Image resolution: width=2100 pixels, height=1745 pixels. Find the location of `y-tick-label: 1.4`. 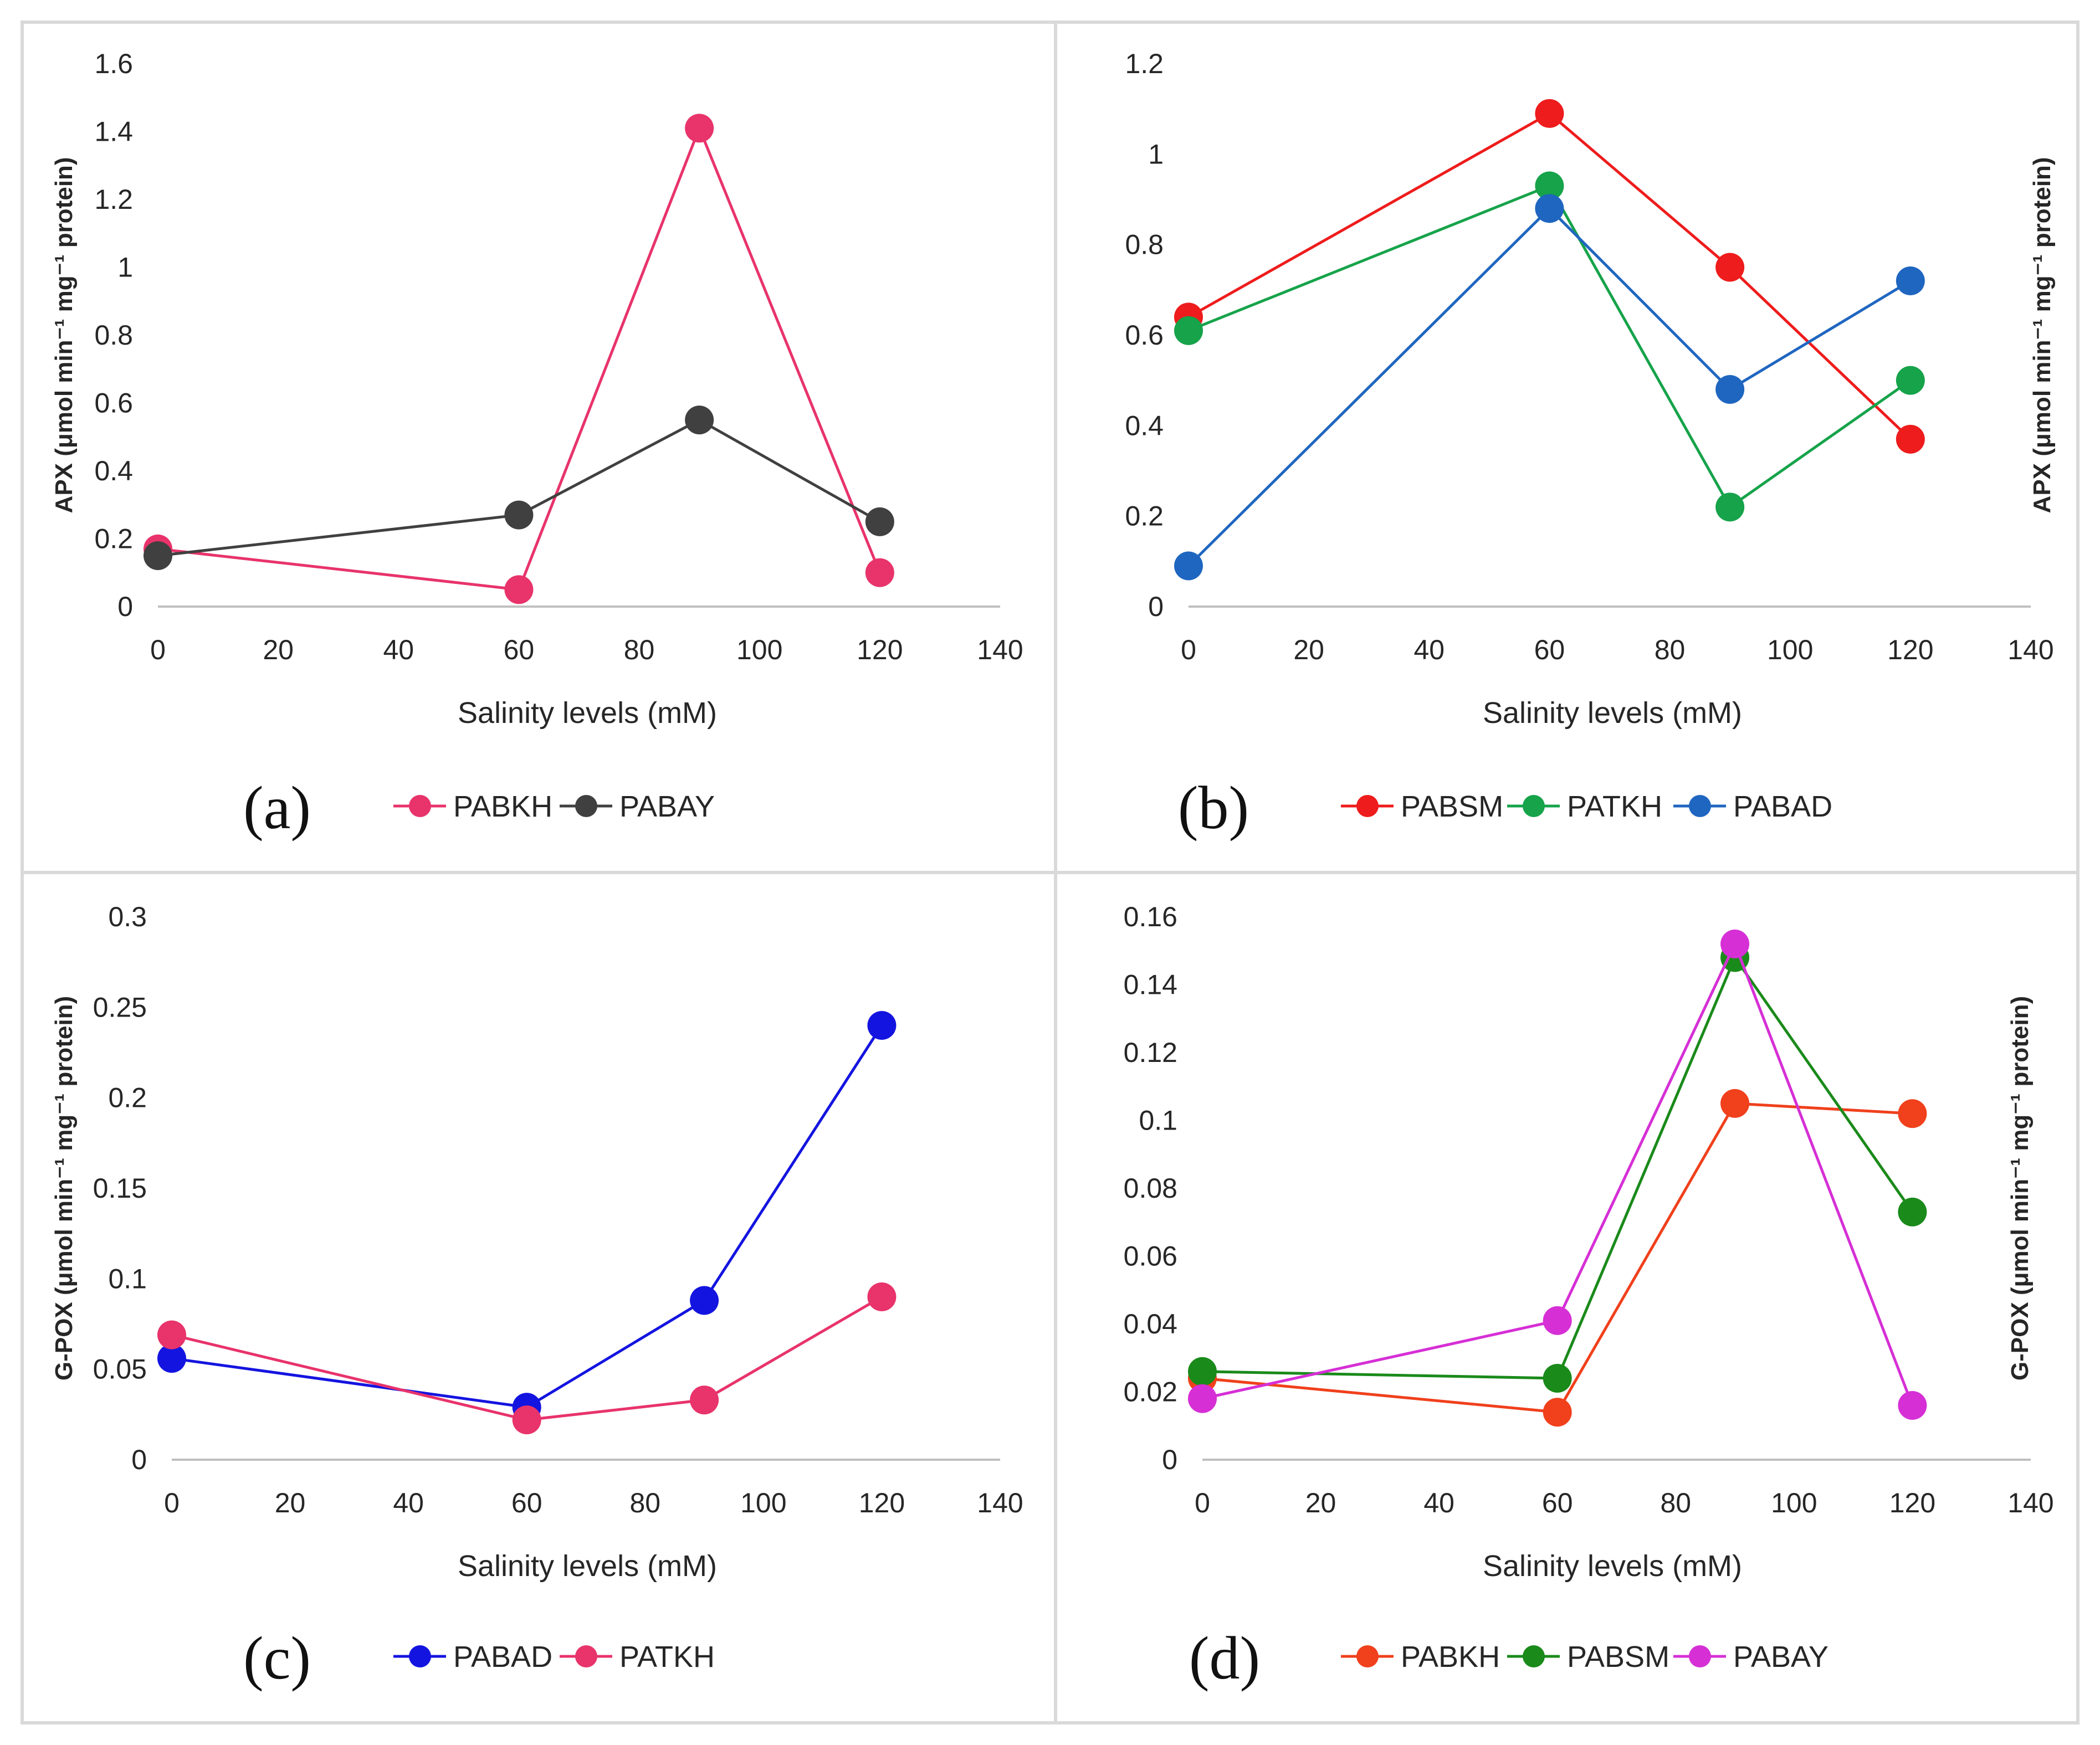

y-tick-label: 1.4 is located at coordinates (113, 131).